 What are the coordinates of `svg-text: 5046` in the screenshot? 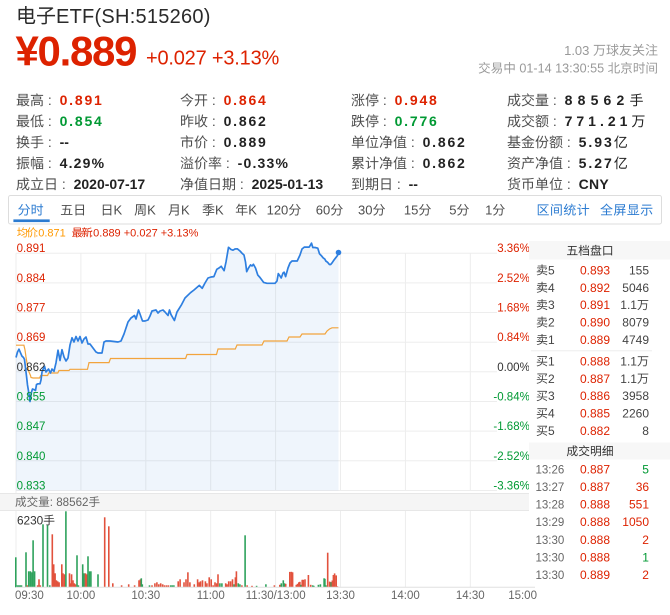 It's located at (635, 288).